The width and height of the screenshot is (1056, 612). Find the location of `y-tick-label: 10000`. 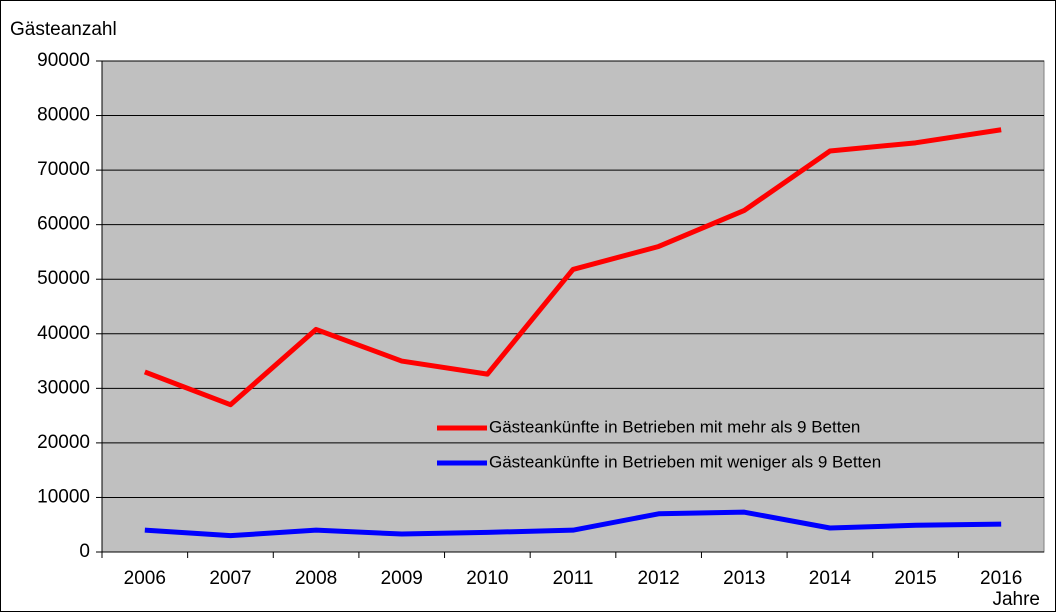

y-tick-label: 10000 is located at coordinates (63, 496).